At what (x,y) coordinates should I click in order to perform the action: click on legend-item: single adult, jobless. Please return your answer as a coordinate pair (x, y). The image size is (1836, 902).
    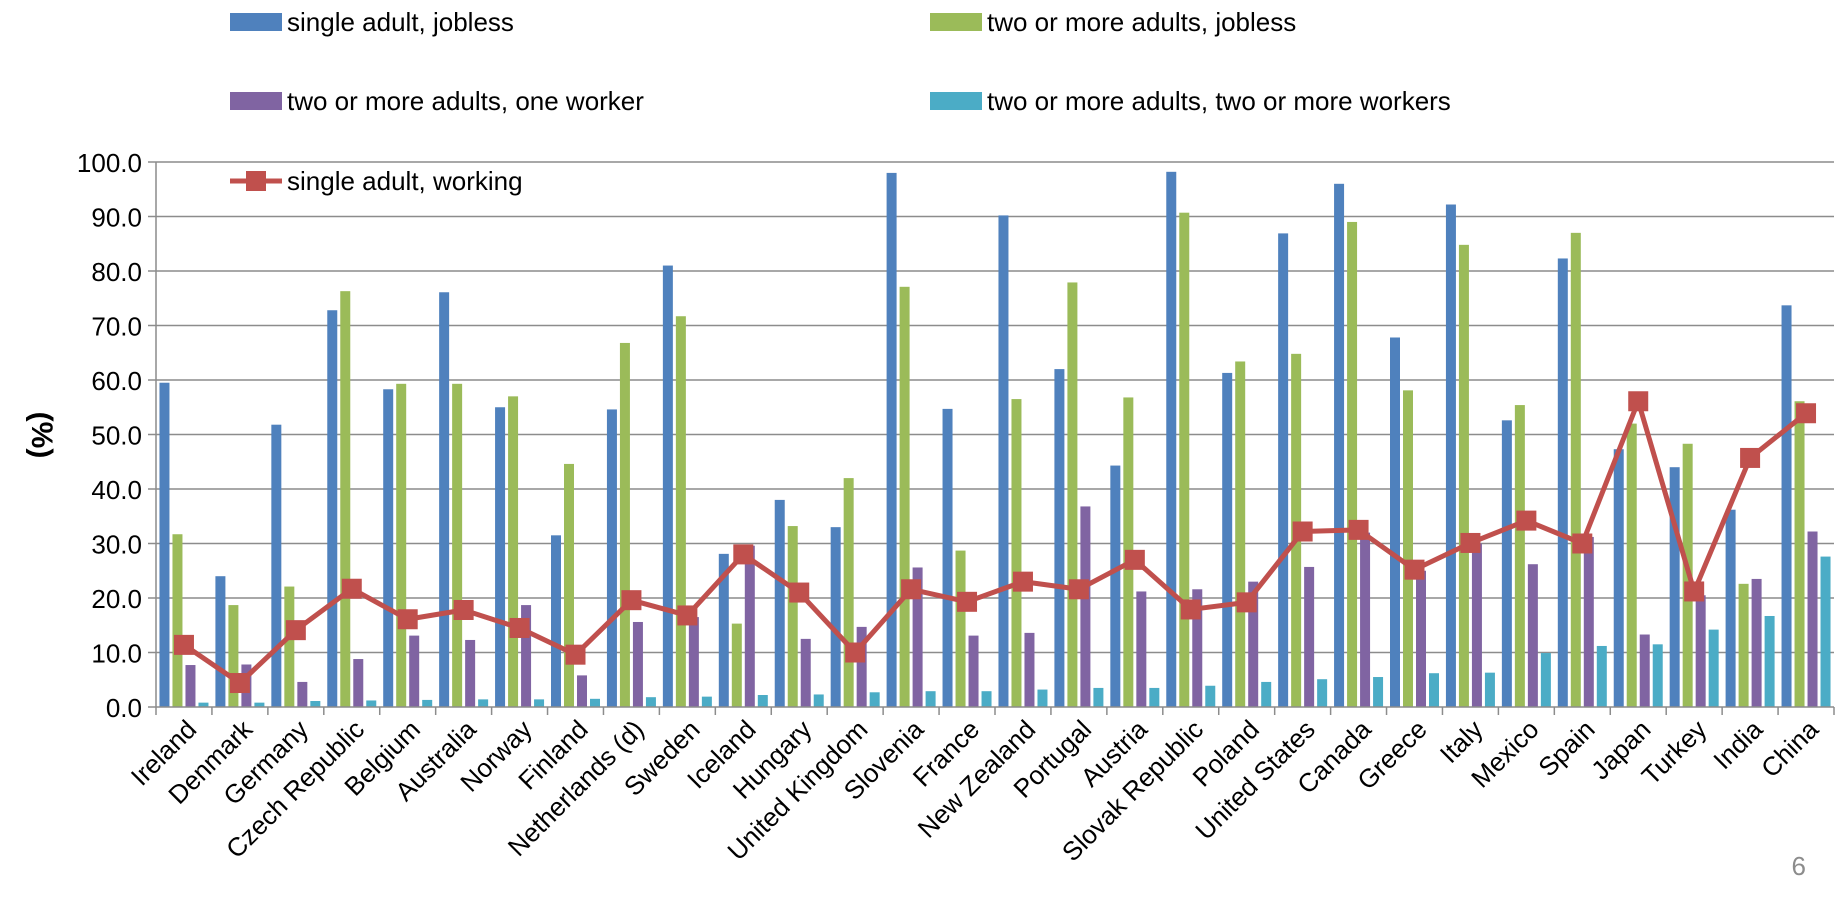
    Looking at the image, I should click on (372, 22).